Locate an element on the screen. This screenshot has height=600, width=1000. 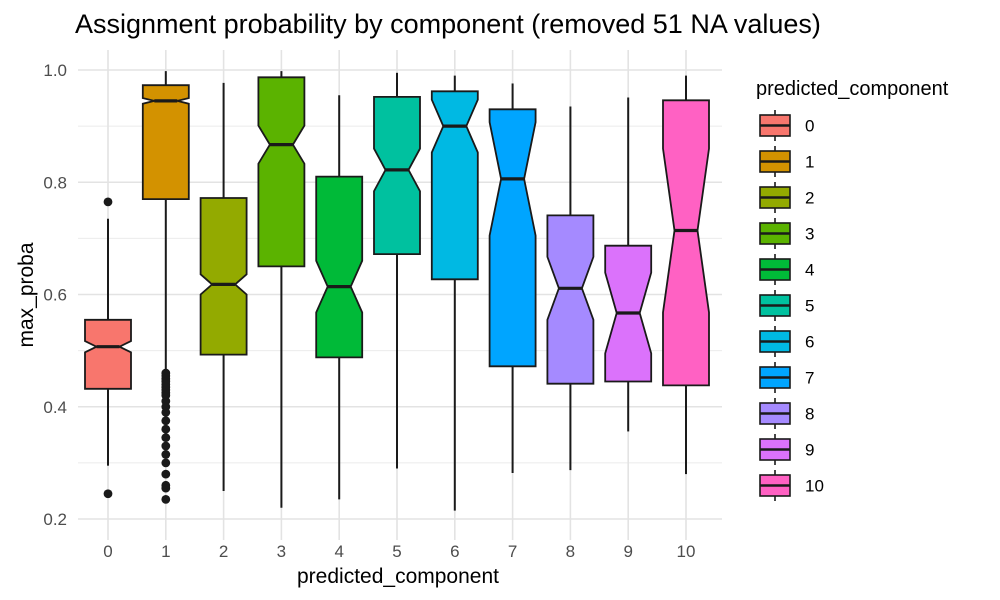
x-tick-label: 10 is located at coordinates (686, 551).